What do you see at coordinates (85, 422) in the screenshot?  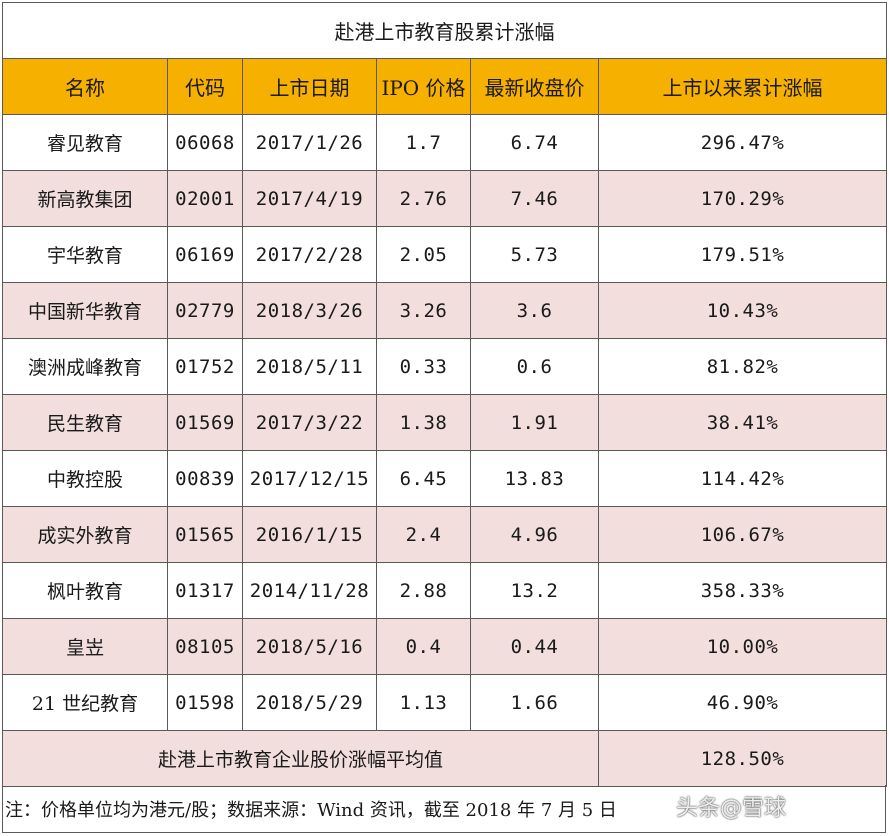 I see `cell-name: 民生教育` at bounding box center [85, 422].